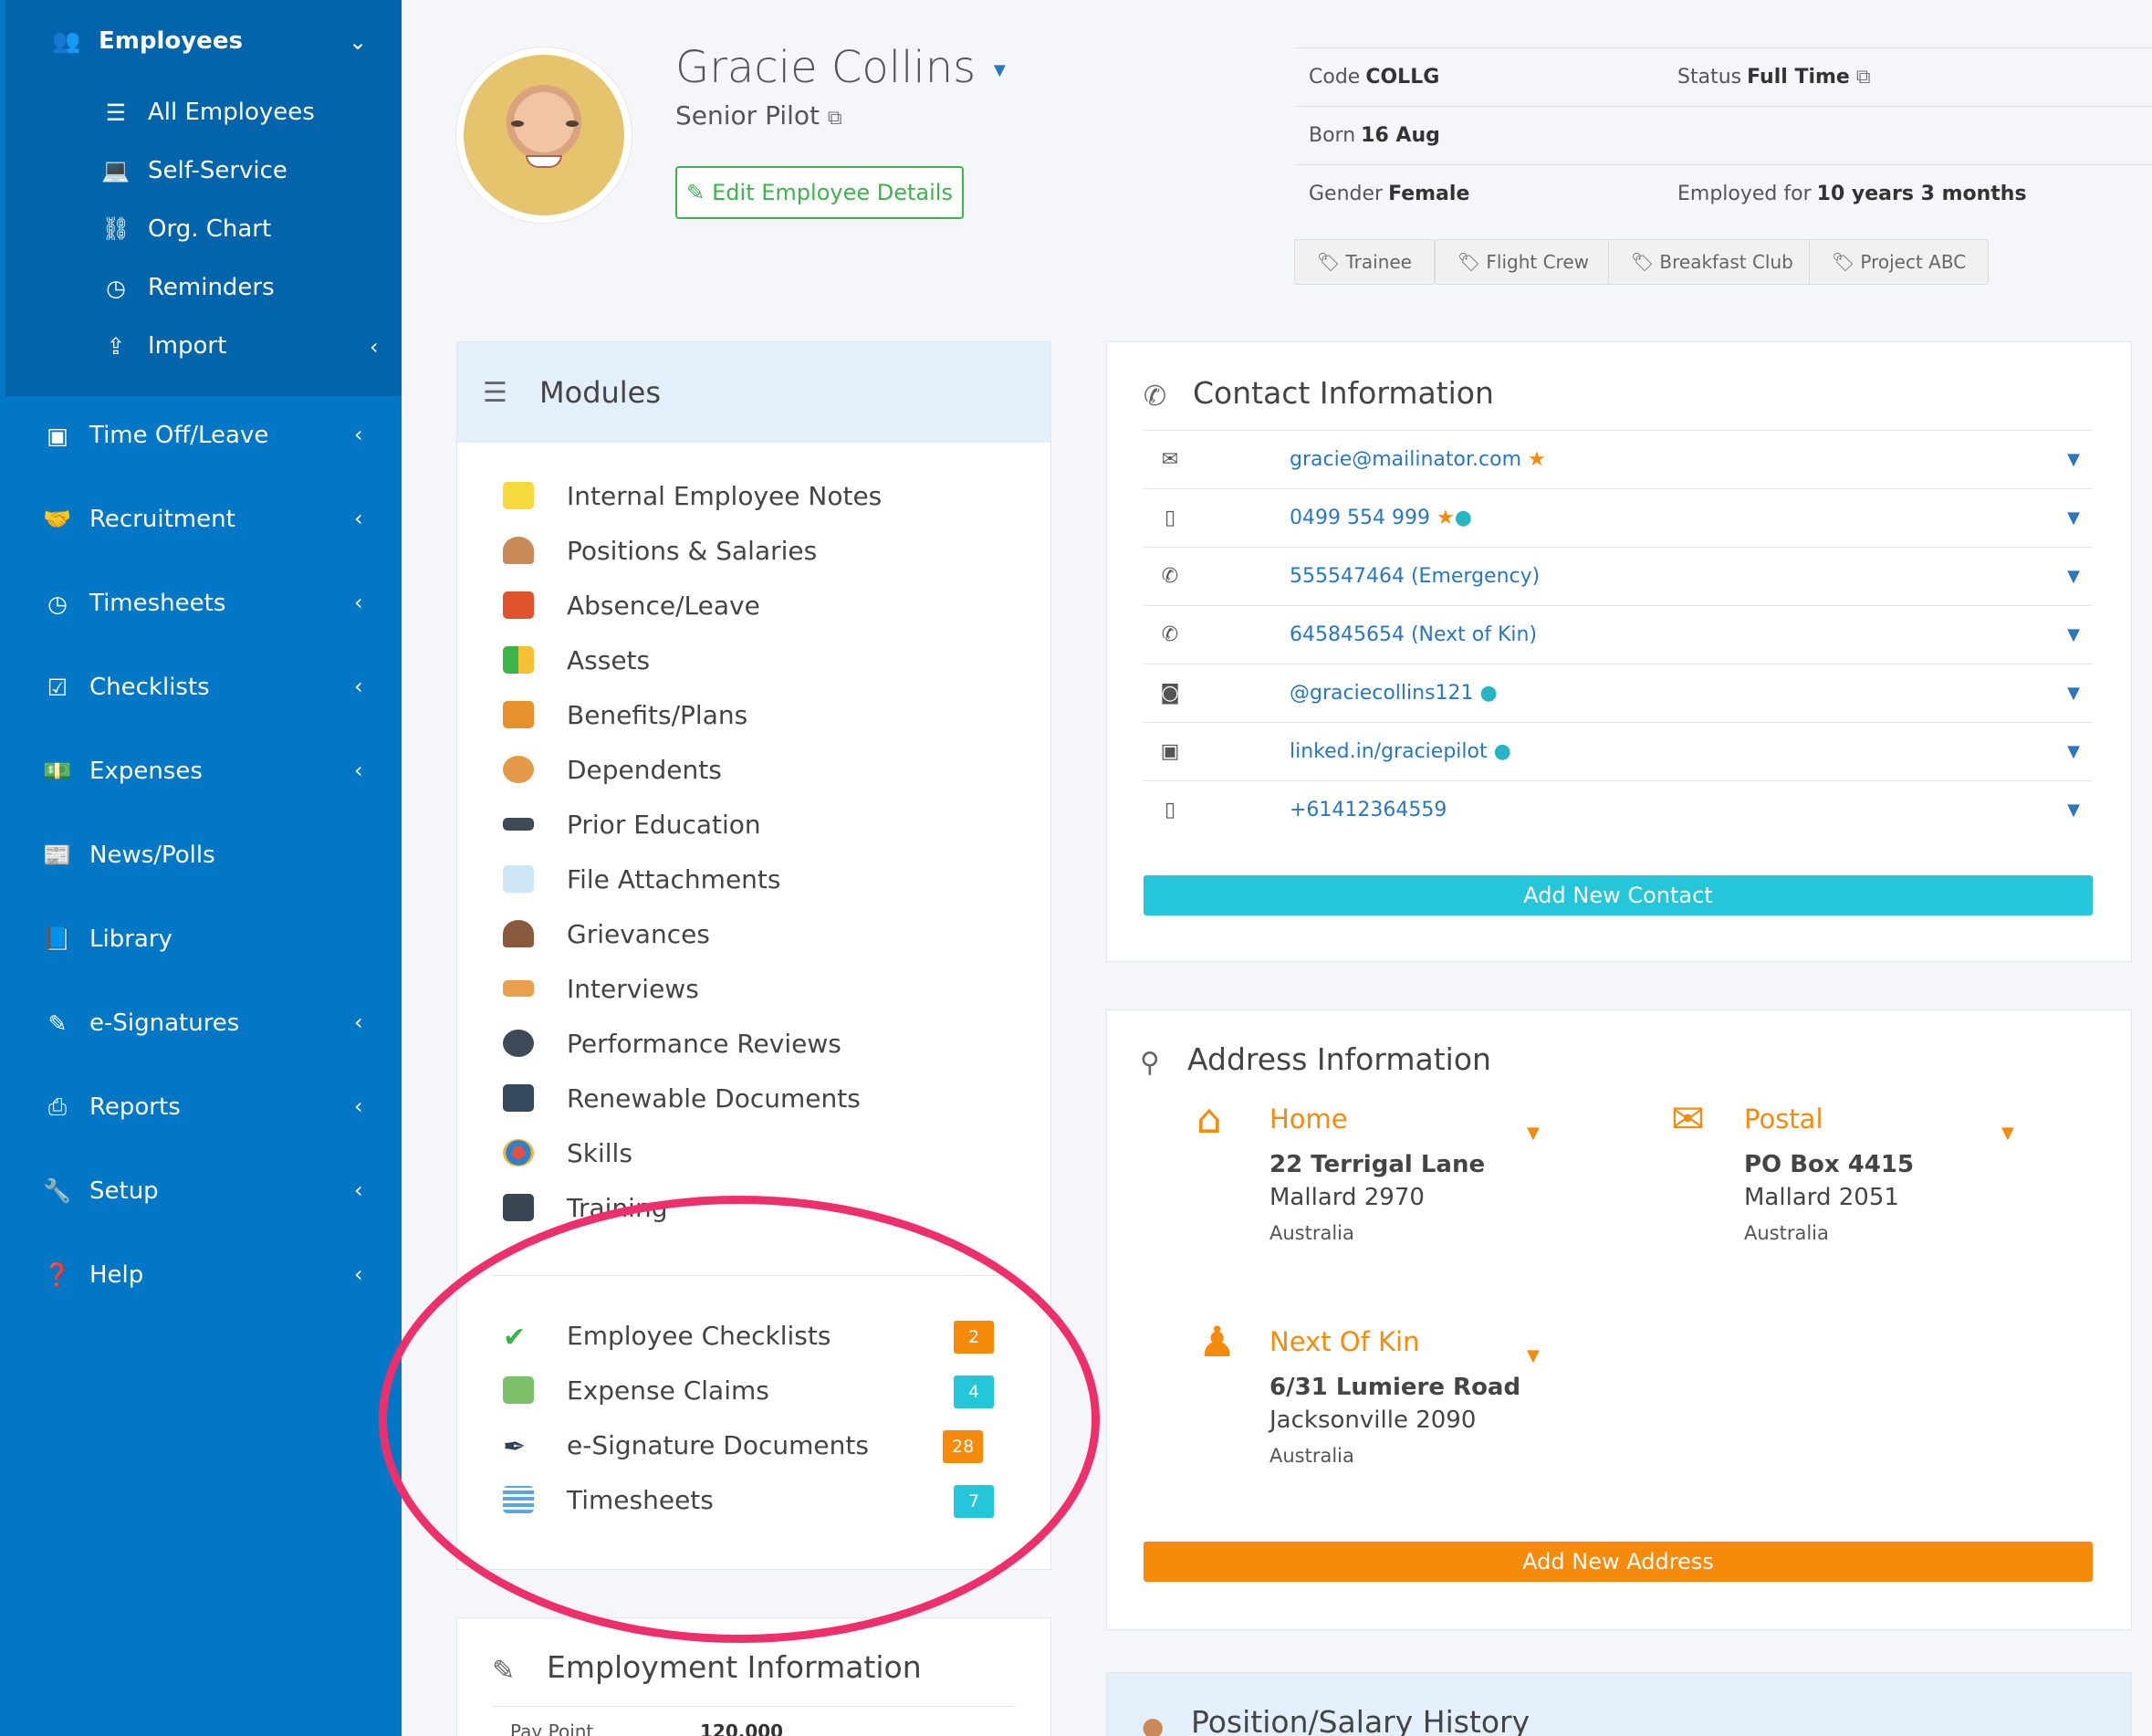 This screenshot has width=2152, height=1736. What do you see at coordinates (753, 714) in the screenshot?
I see `module-benefits-plans: Benefits/Plans` at bounding box center [753, 714].